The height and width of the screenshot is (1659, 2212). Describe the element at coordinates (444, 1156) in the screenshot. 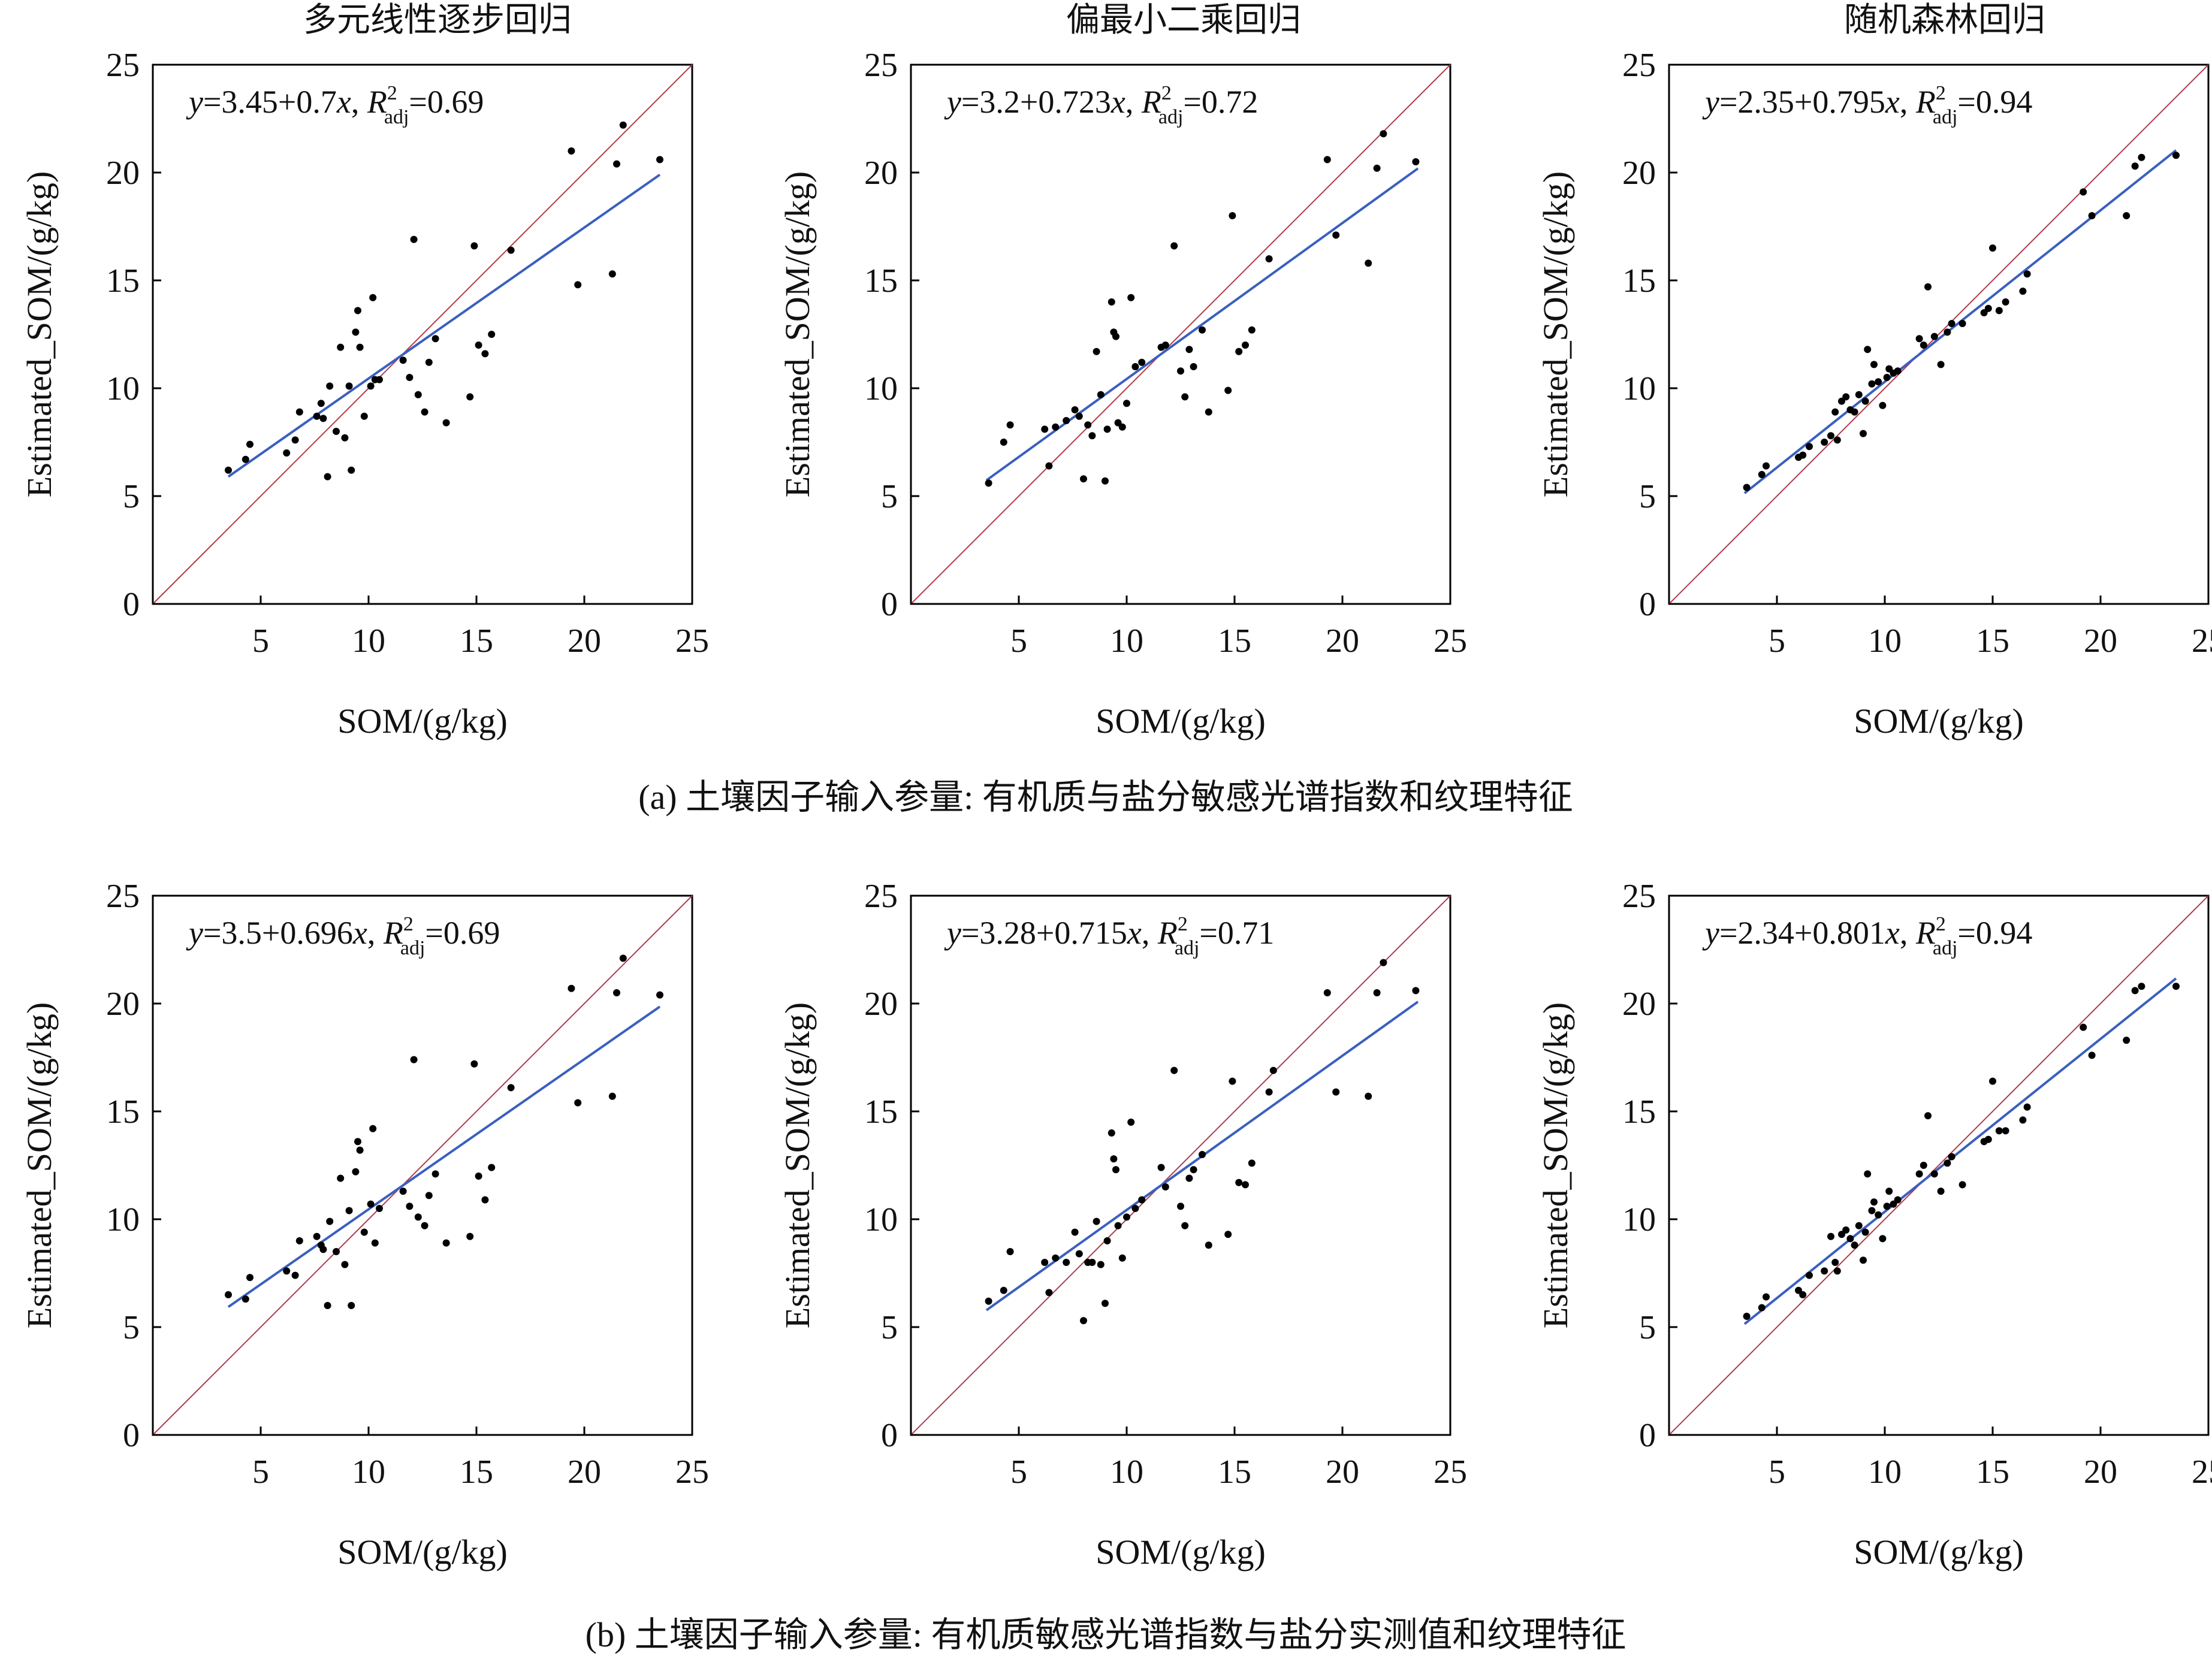

I see `regression-line` at that location.